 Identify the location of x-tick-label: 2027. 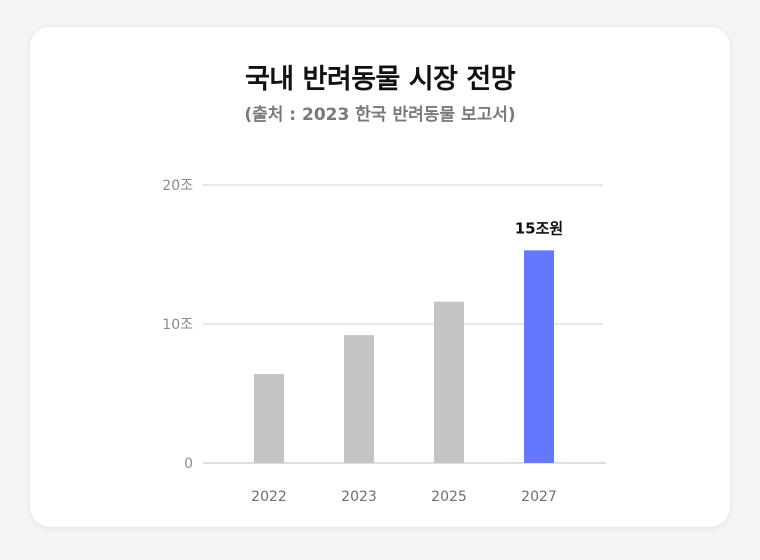
(539, 497).